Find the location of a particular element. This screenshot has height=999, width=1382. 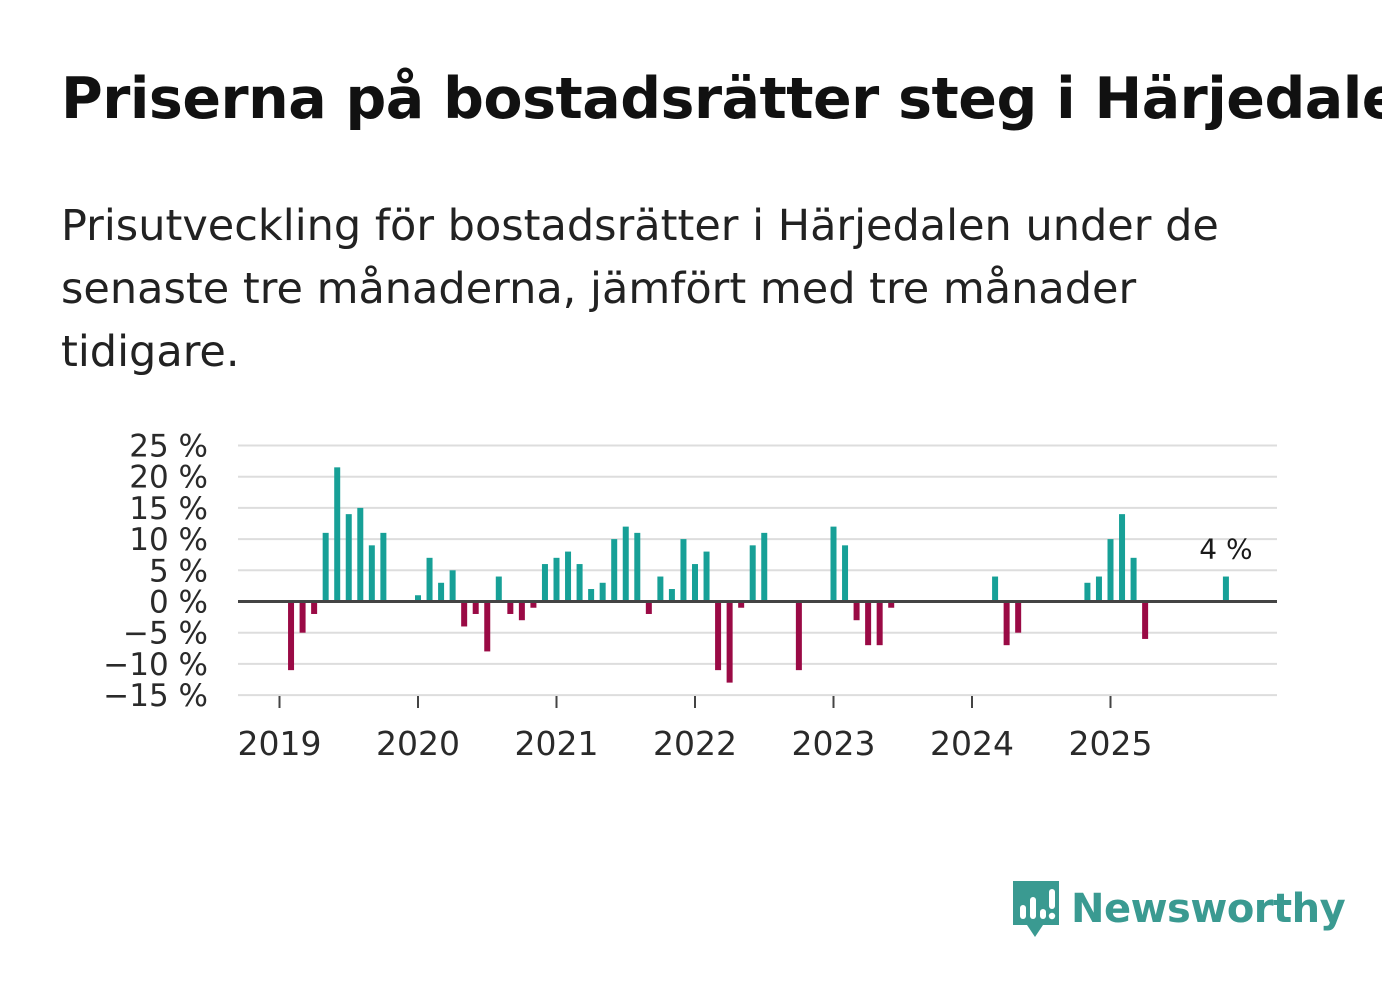

y-tick-label: 10 % is located at coordinates (168, 540).